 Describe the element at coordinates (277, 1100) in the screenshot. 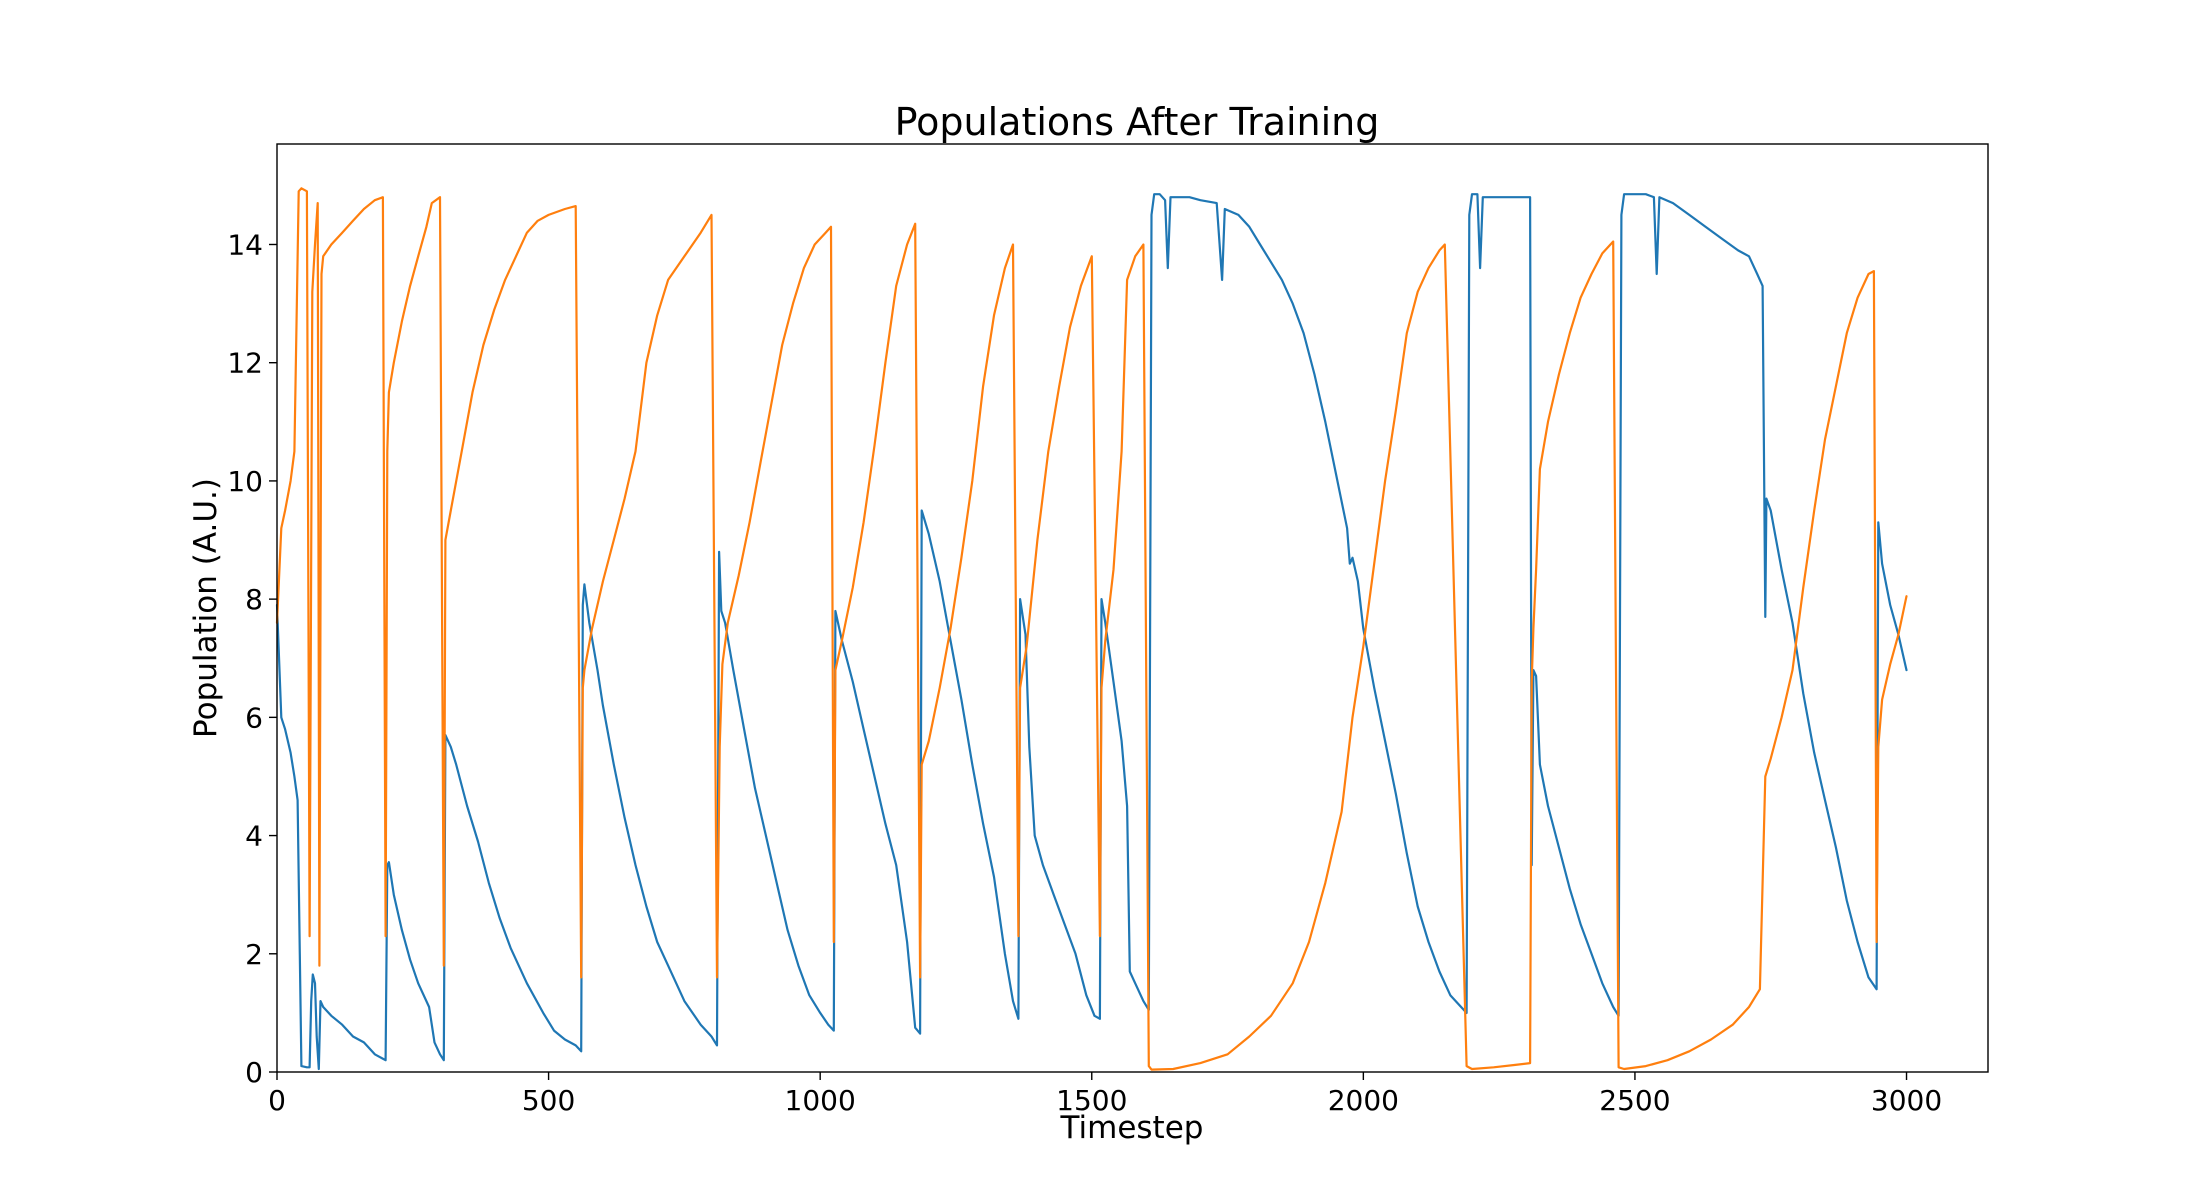

I see `x-tick-label: 0` at that location.